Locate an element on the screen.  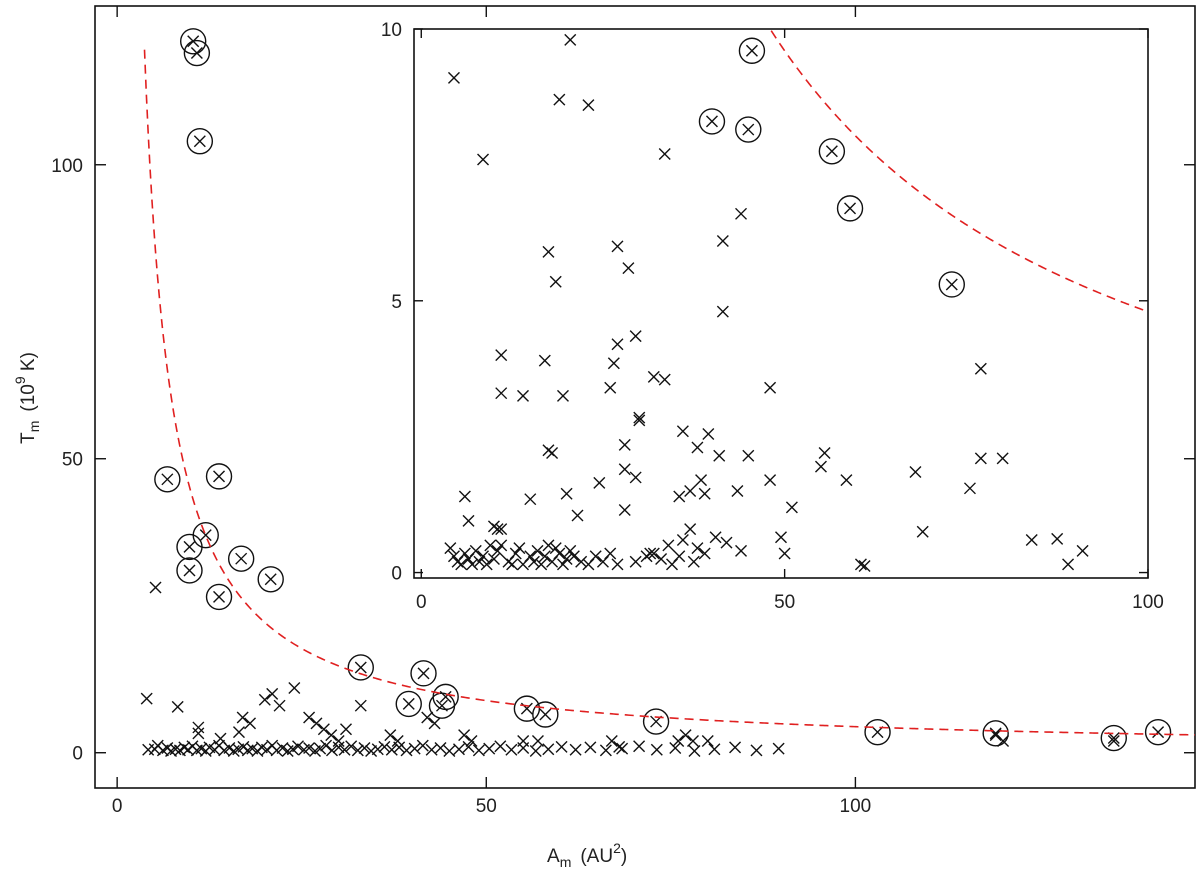
y-axis-unit-close: K) is located at coordinates (28, 364).